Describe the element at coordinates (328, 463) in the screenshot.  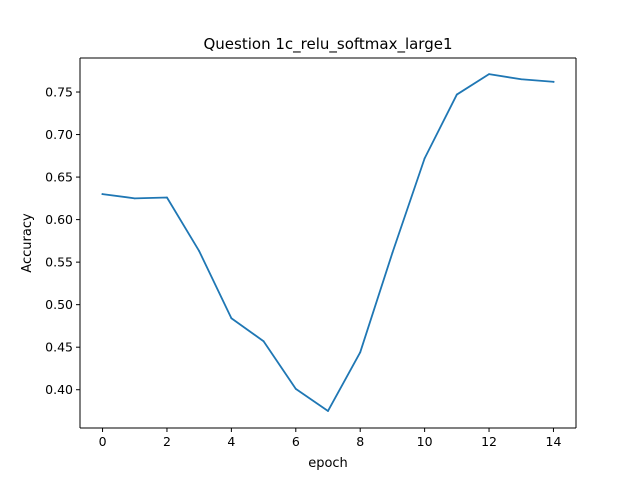
I see `x-axis-label: epoch` at that location.